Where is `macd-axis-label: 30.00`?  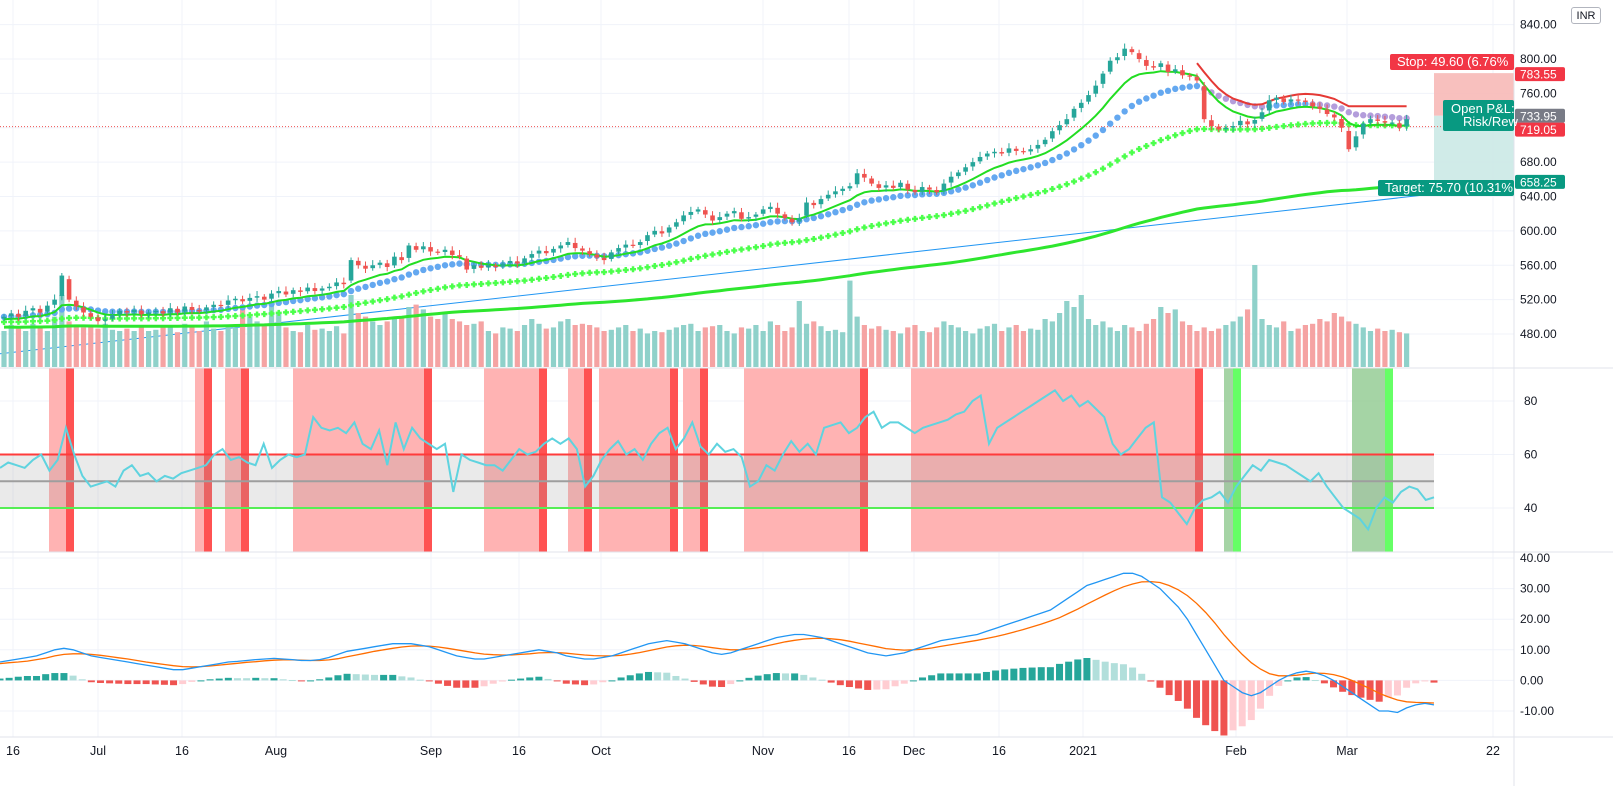
macd-axis-label: 30.00 is located at coordinates (1535, 589).